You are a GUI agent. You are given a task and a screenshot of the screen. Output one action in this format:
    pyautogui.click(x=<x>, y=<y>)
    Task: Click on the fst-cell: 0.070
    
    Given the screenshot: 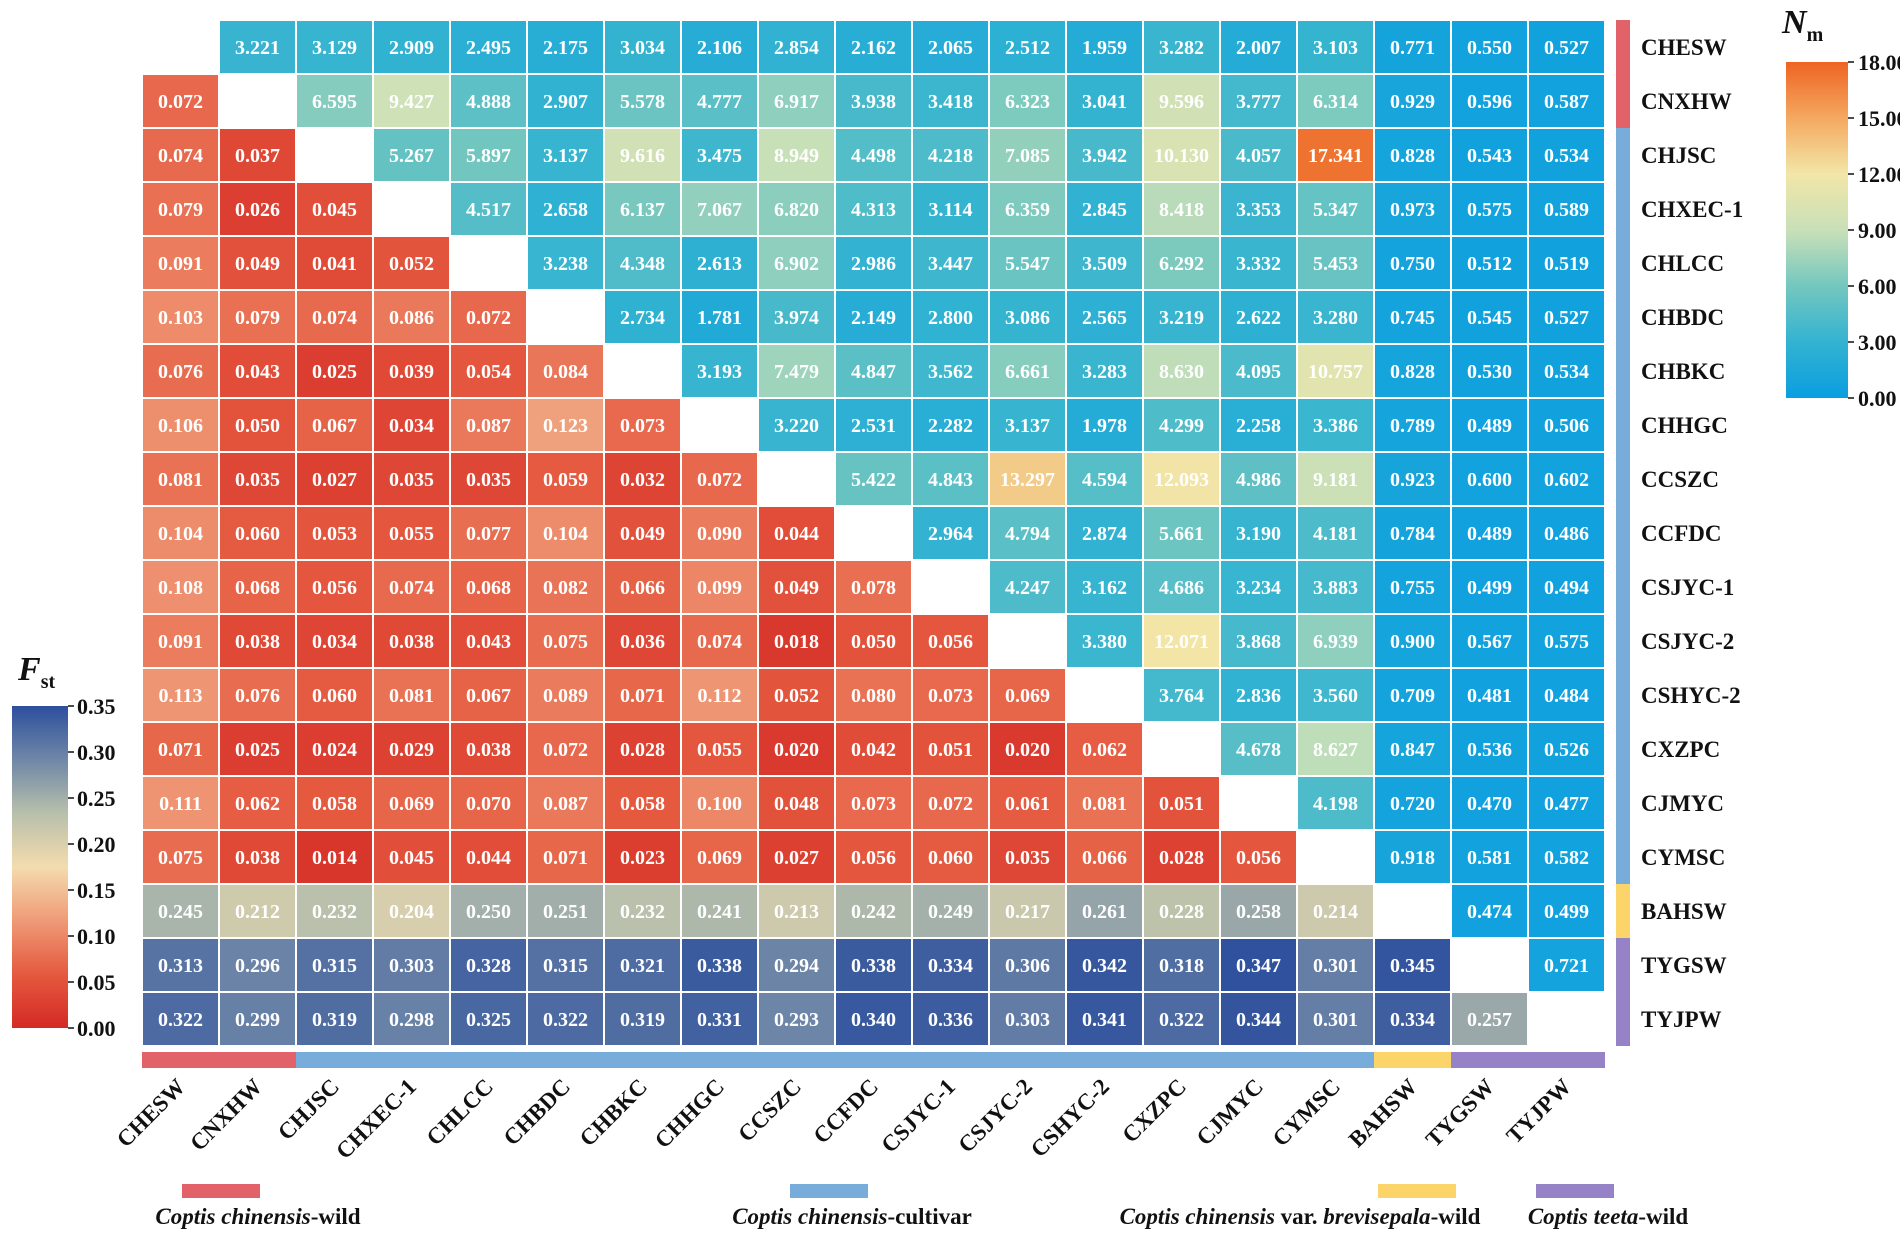 What is the action you would take?
    pyautogui.click(x=488, y=803)
    